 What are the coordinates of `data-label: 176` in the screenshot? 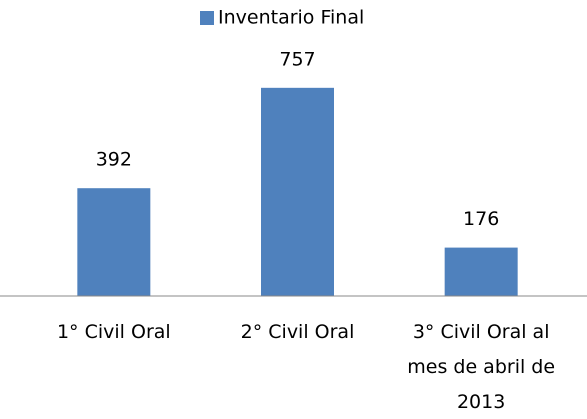 It's located at (481, 219).